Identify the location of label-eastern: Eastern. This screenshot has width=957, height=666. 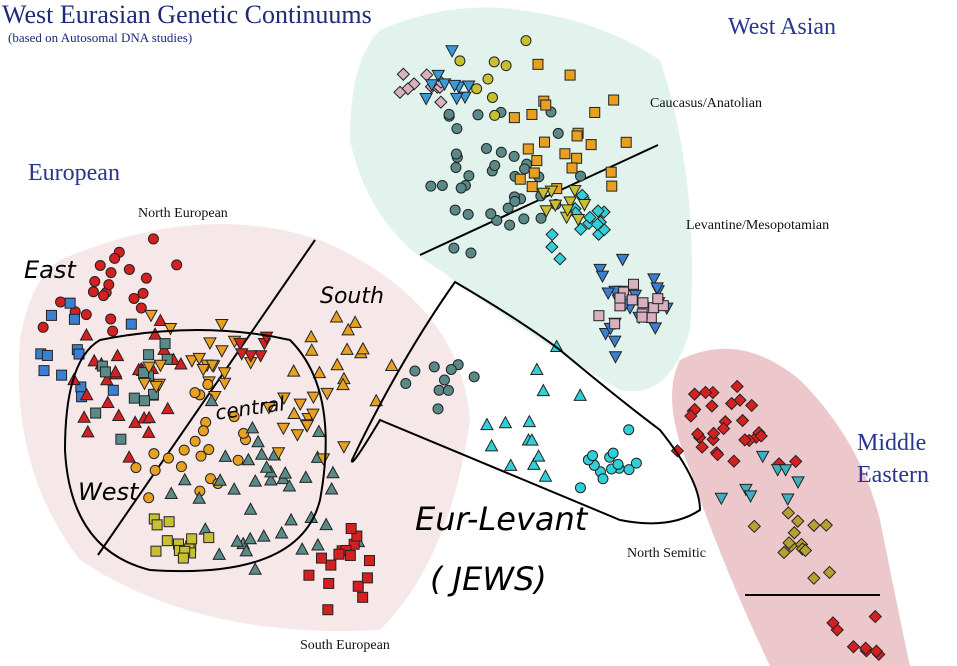
(893, 475).